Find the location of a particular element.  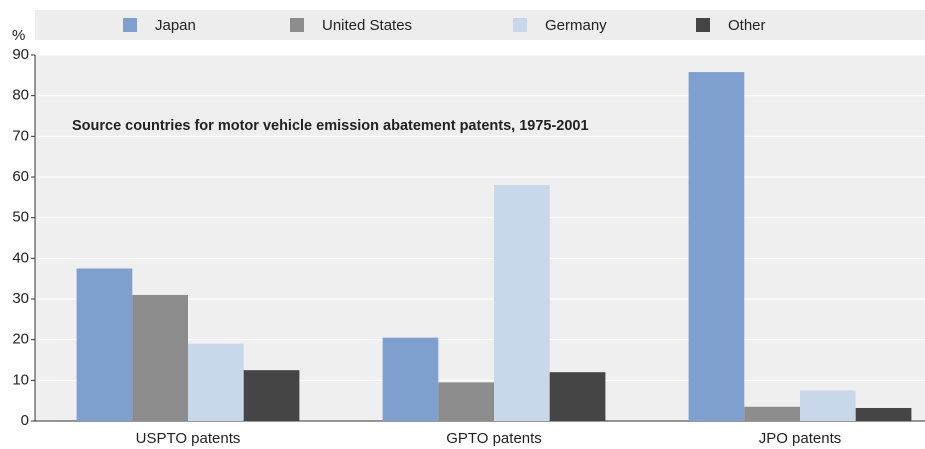

x-tick-label: JPO patents is located at coordinates (800, 438).